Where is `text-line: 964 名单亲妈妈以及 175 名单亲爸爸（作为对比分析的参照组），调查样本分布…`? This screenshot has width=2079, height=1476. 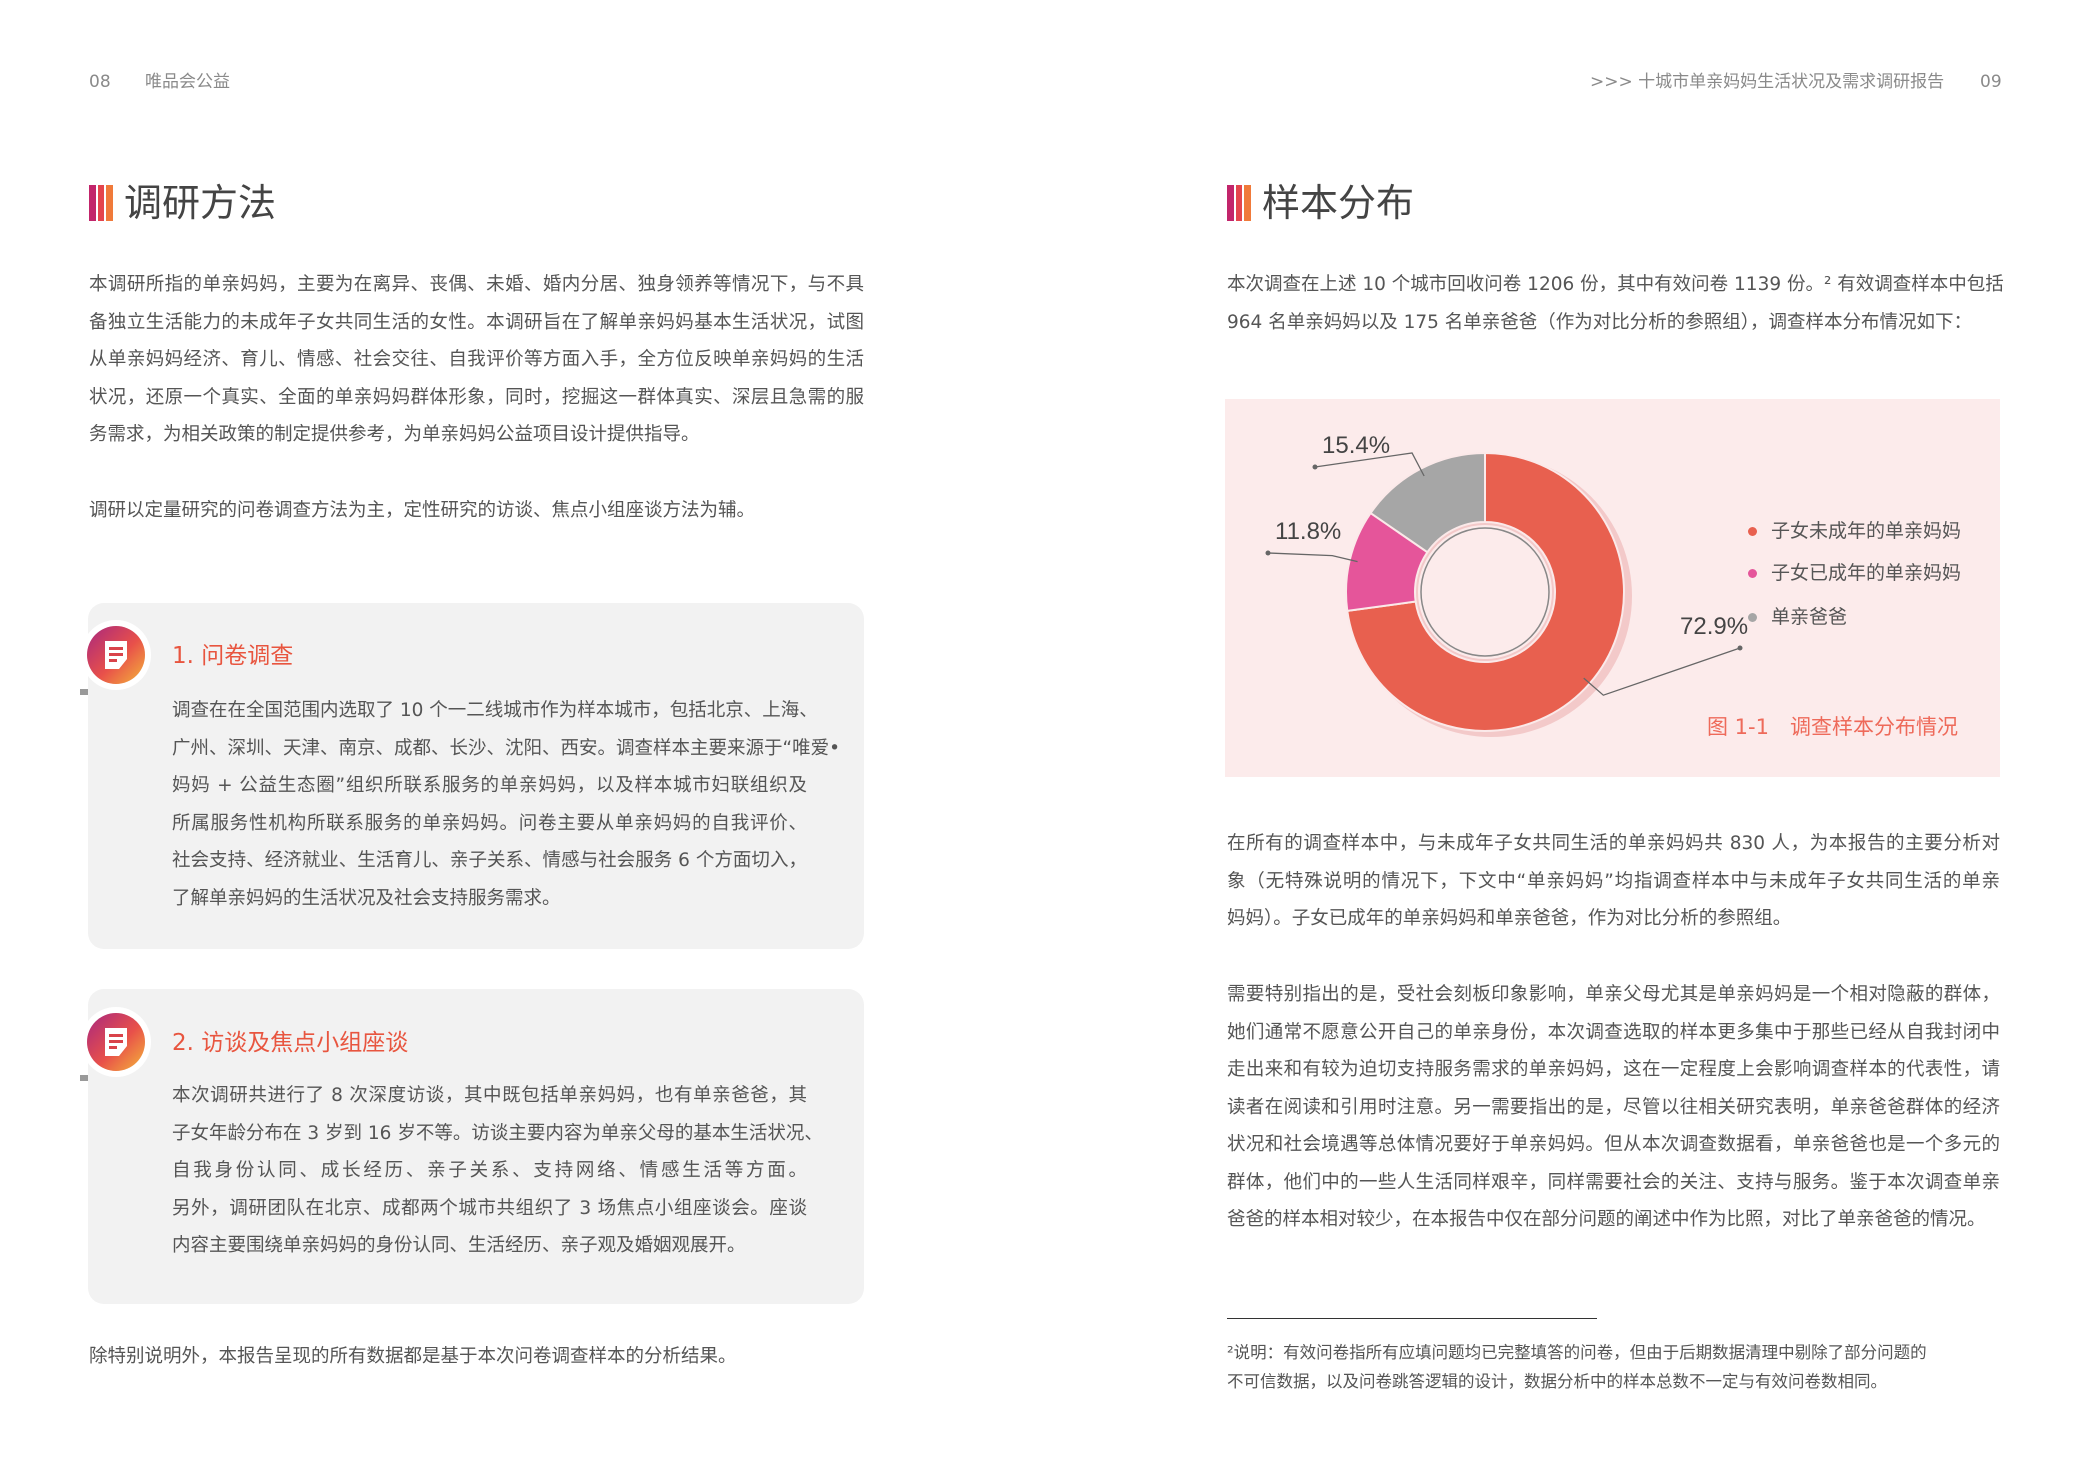 text-line: 964 名单亲妈妈以及 175 名单亲爸爸（作为对比分析的参照组），调查样本分布… is located at coordinates (1600, 322).